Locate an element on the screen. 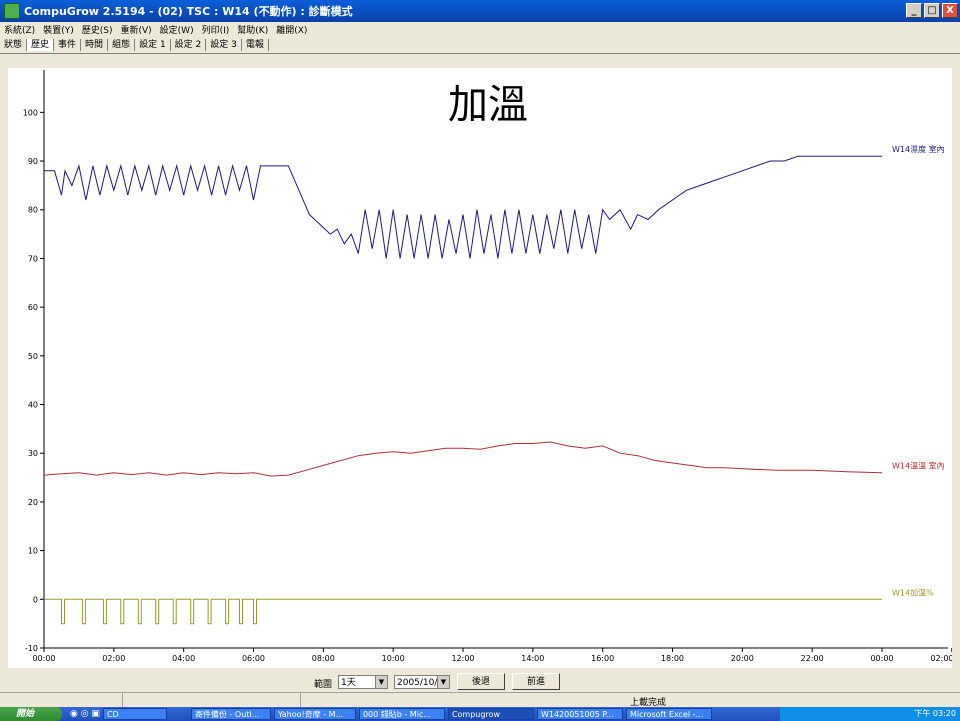 This screenshot has width=960, height=721. tab-settings-3: 設定 3 is located at coordinates (224, 44).